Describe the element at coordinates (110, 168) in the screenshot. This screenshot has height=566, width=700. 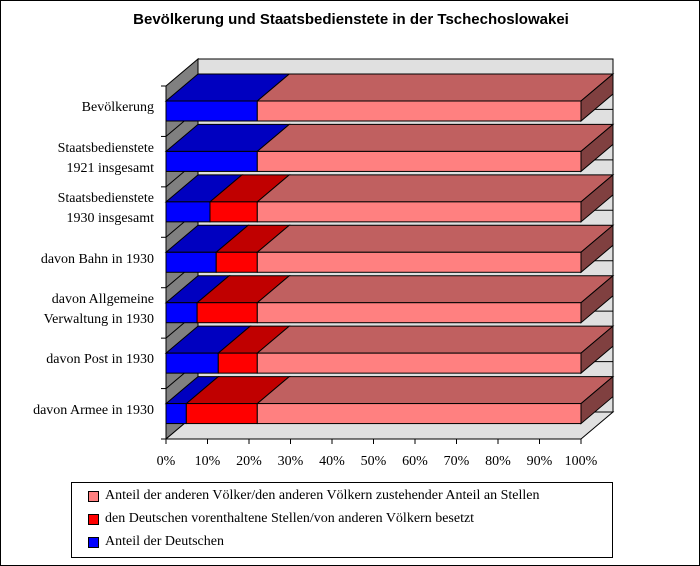
I see `y-label-line: 1921 insgesamt` at that location.